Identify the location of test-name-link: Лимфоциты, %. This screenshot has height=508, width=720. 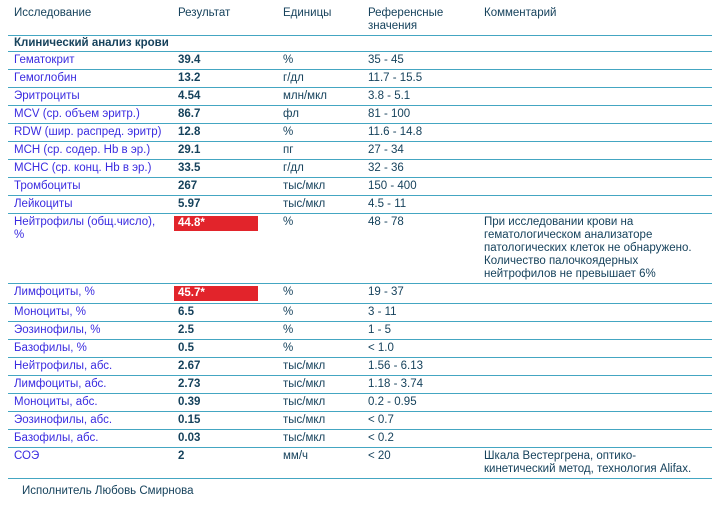
(90, 293).